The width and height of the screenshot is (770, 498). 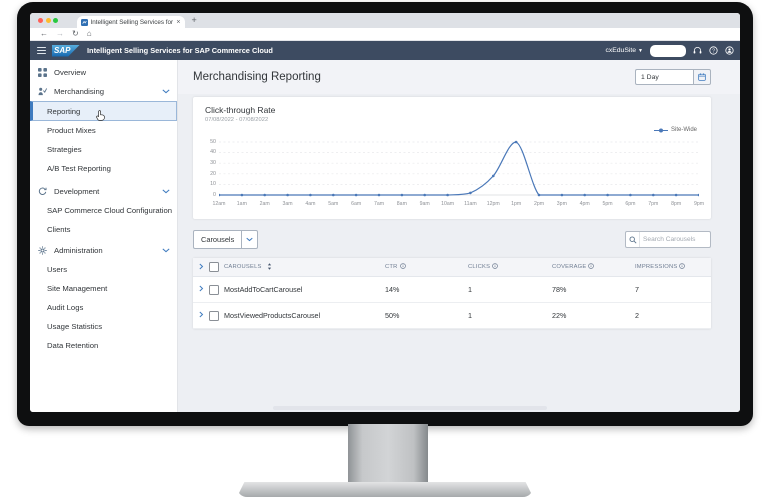 I want to click on chart-legend: Site-Wide, so click(x=675, y=130).